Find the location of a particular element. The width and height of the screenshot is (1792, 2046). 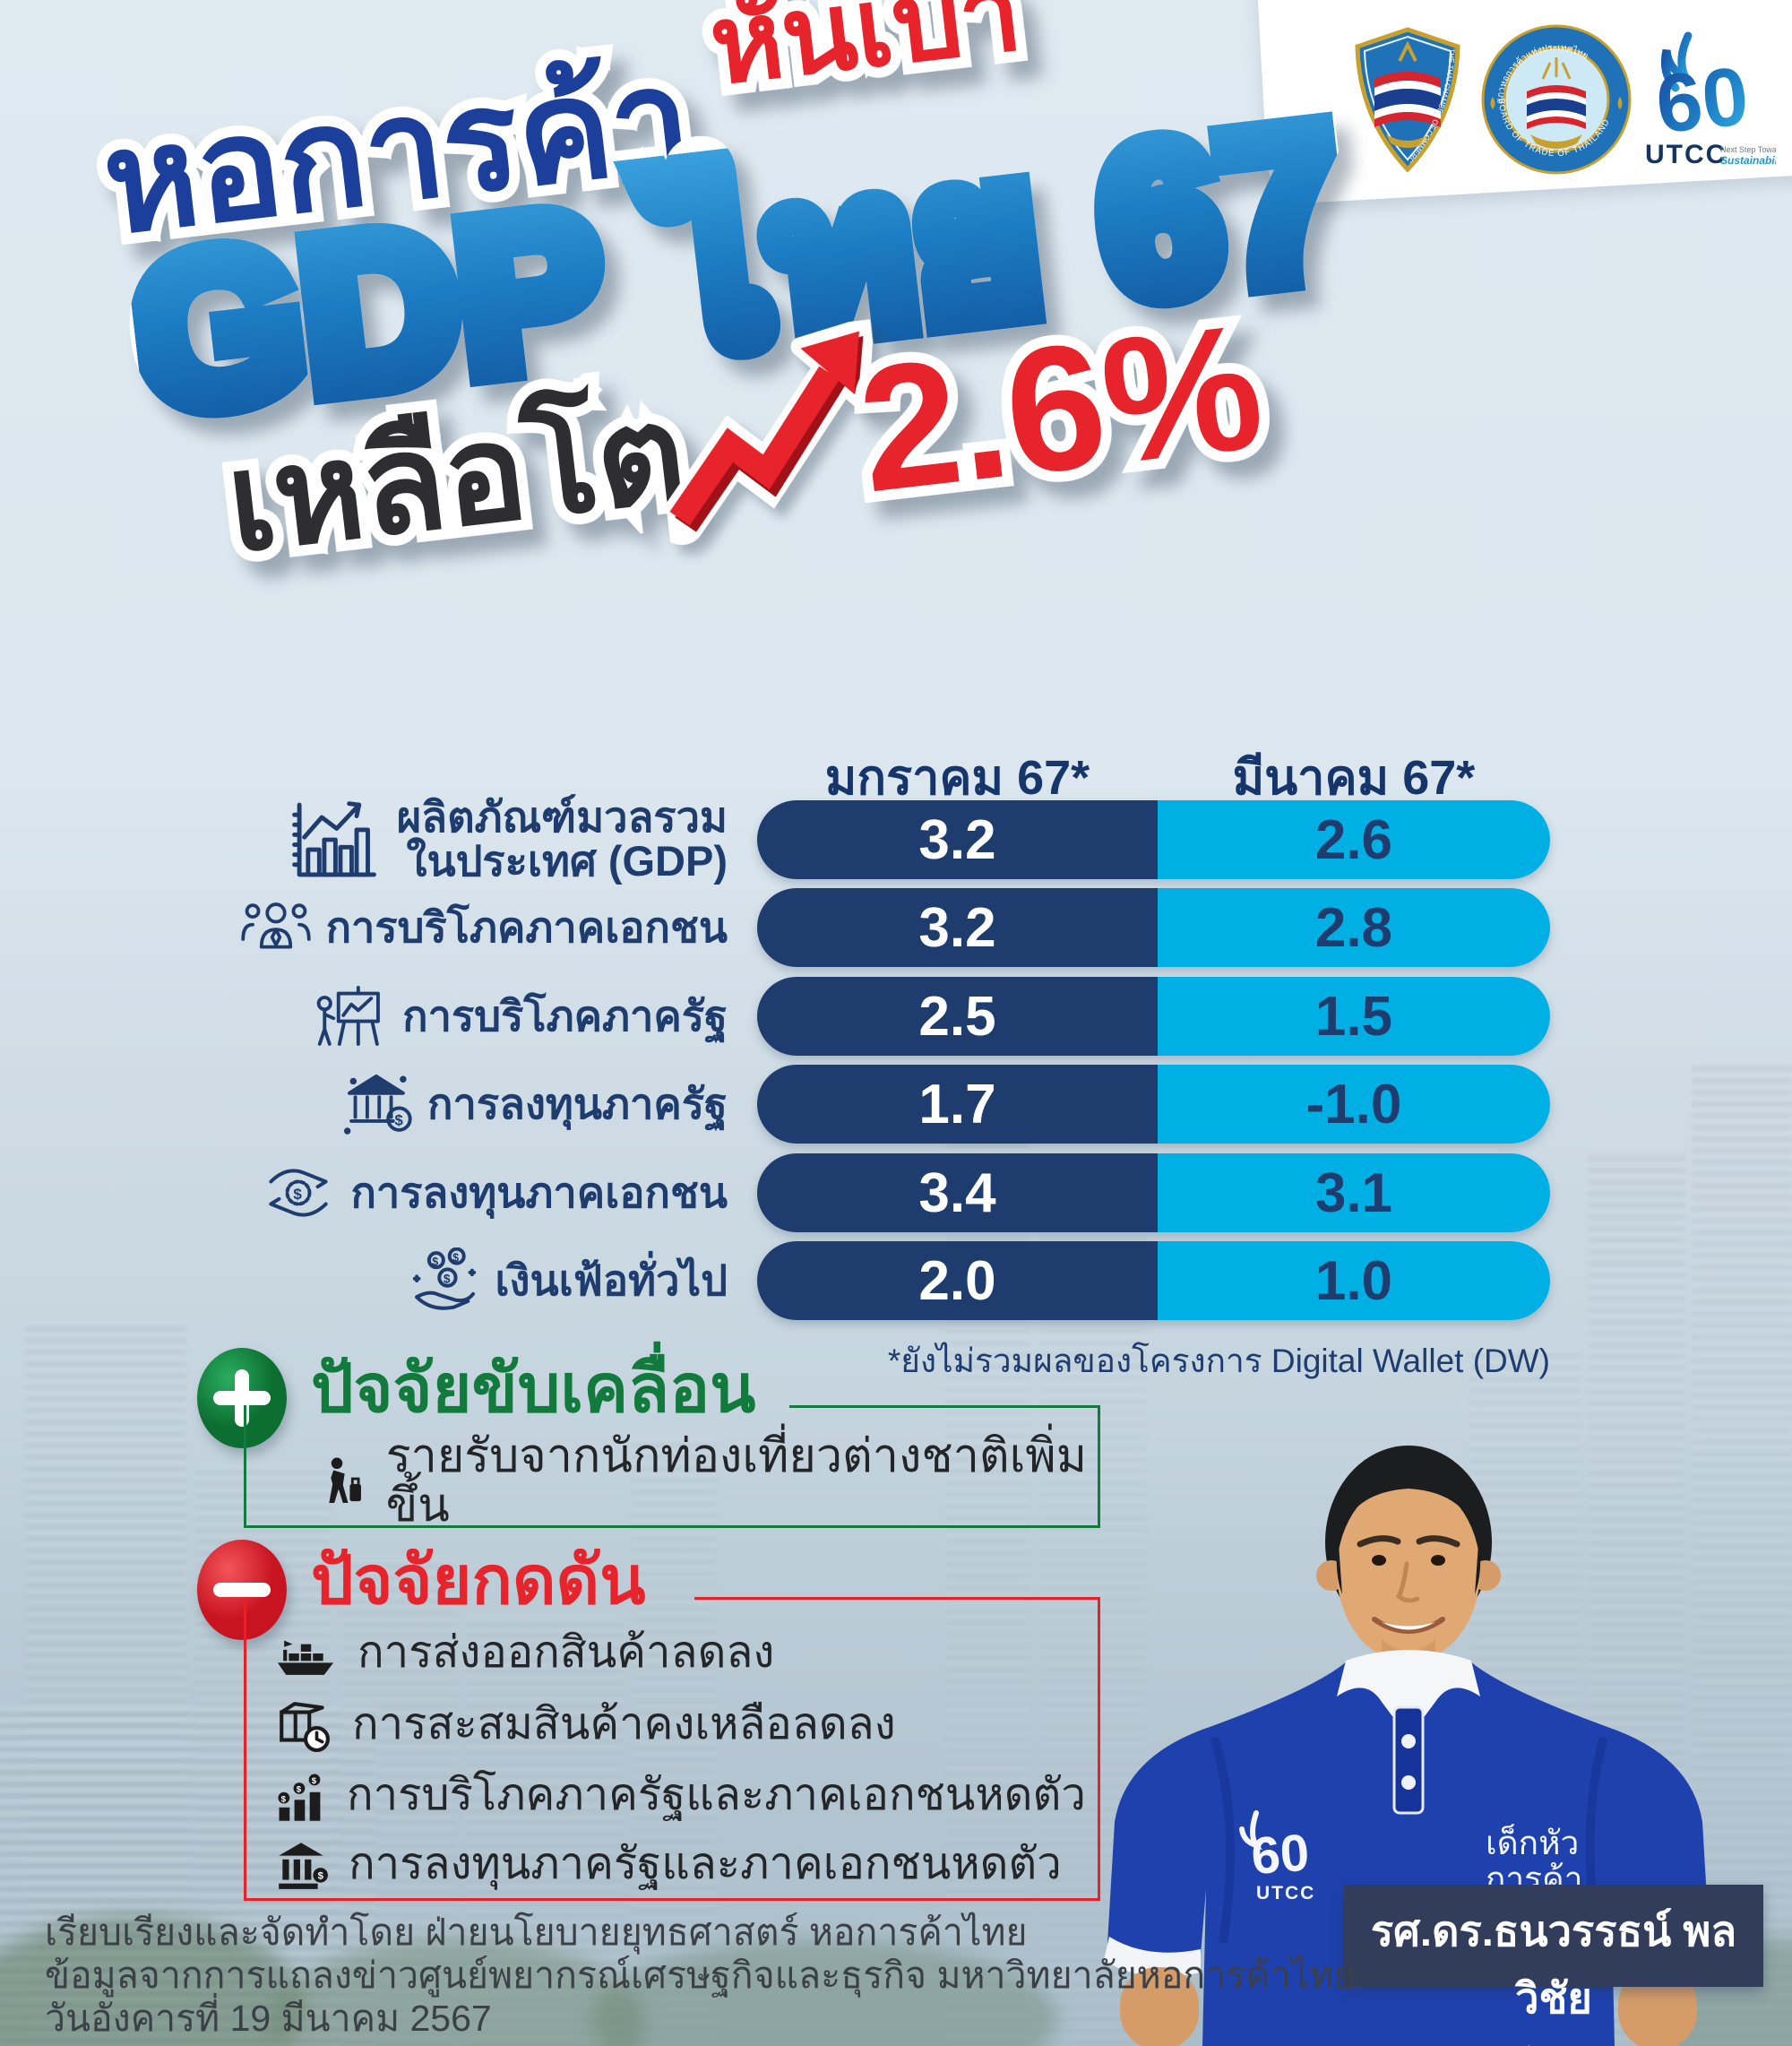

table-row-gdp: 3.2 2.6 is located at coordinates (1153, 839).